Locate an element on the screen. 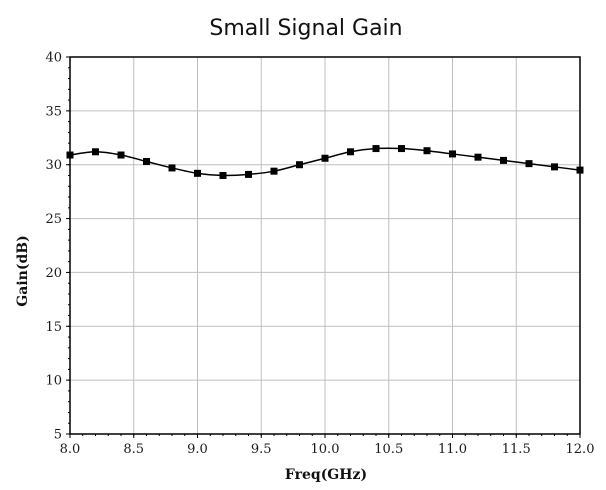  x-tick-label: 9.5 is located at coordinates (261, 449).